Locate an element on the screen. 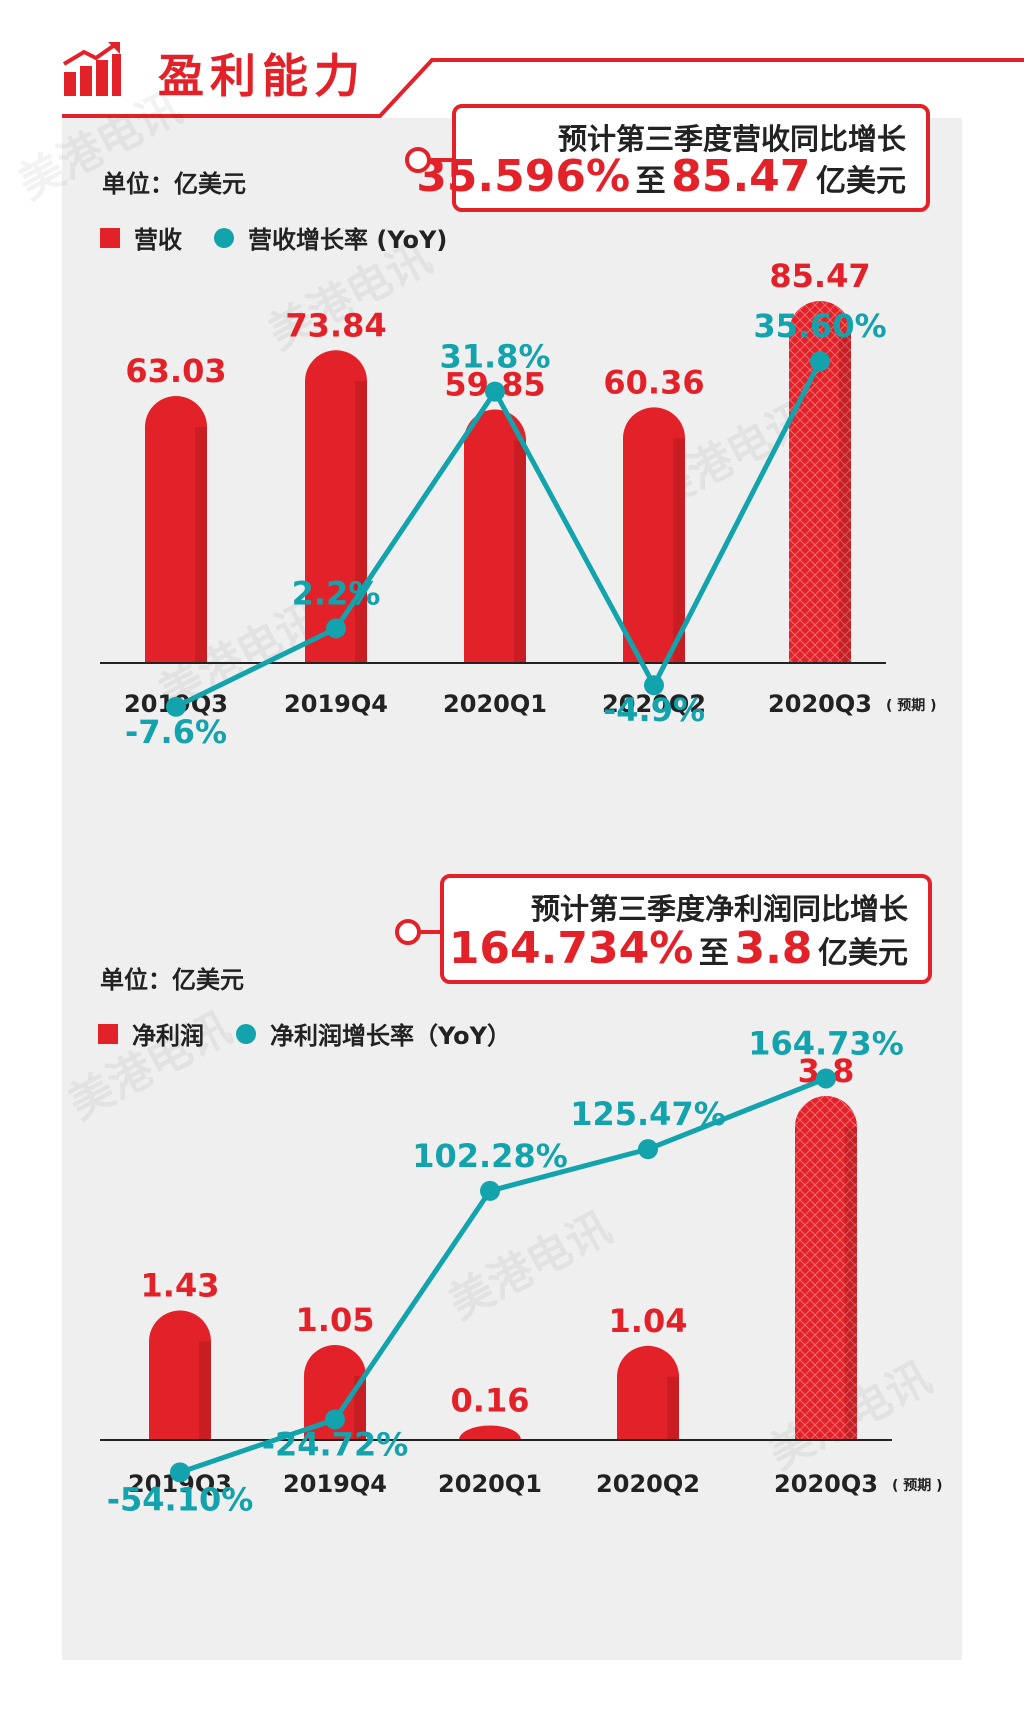  yoy-value-label: -54.10% is located at coordinates (180, 1499).